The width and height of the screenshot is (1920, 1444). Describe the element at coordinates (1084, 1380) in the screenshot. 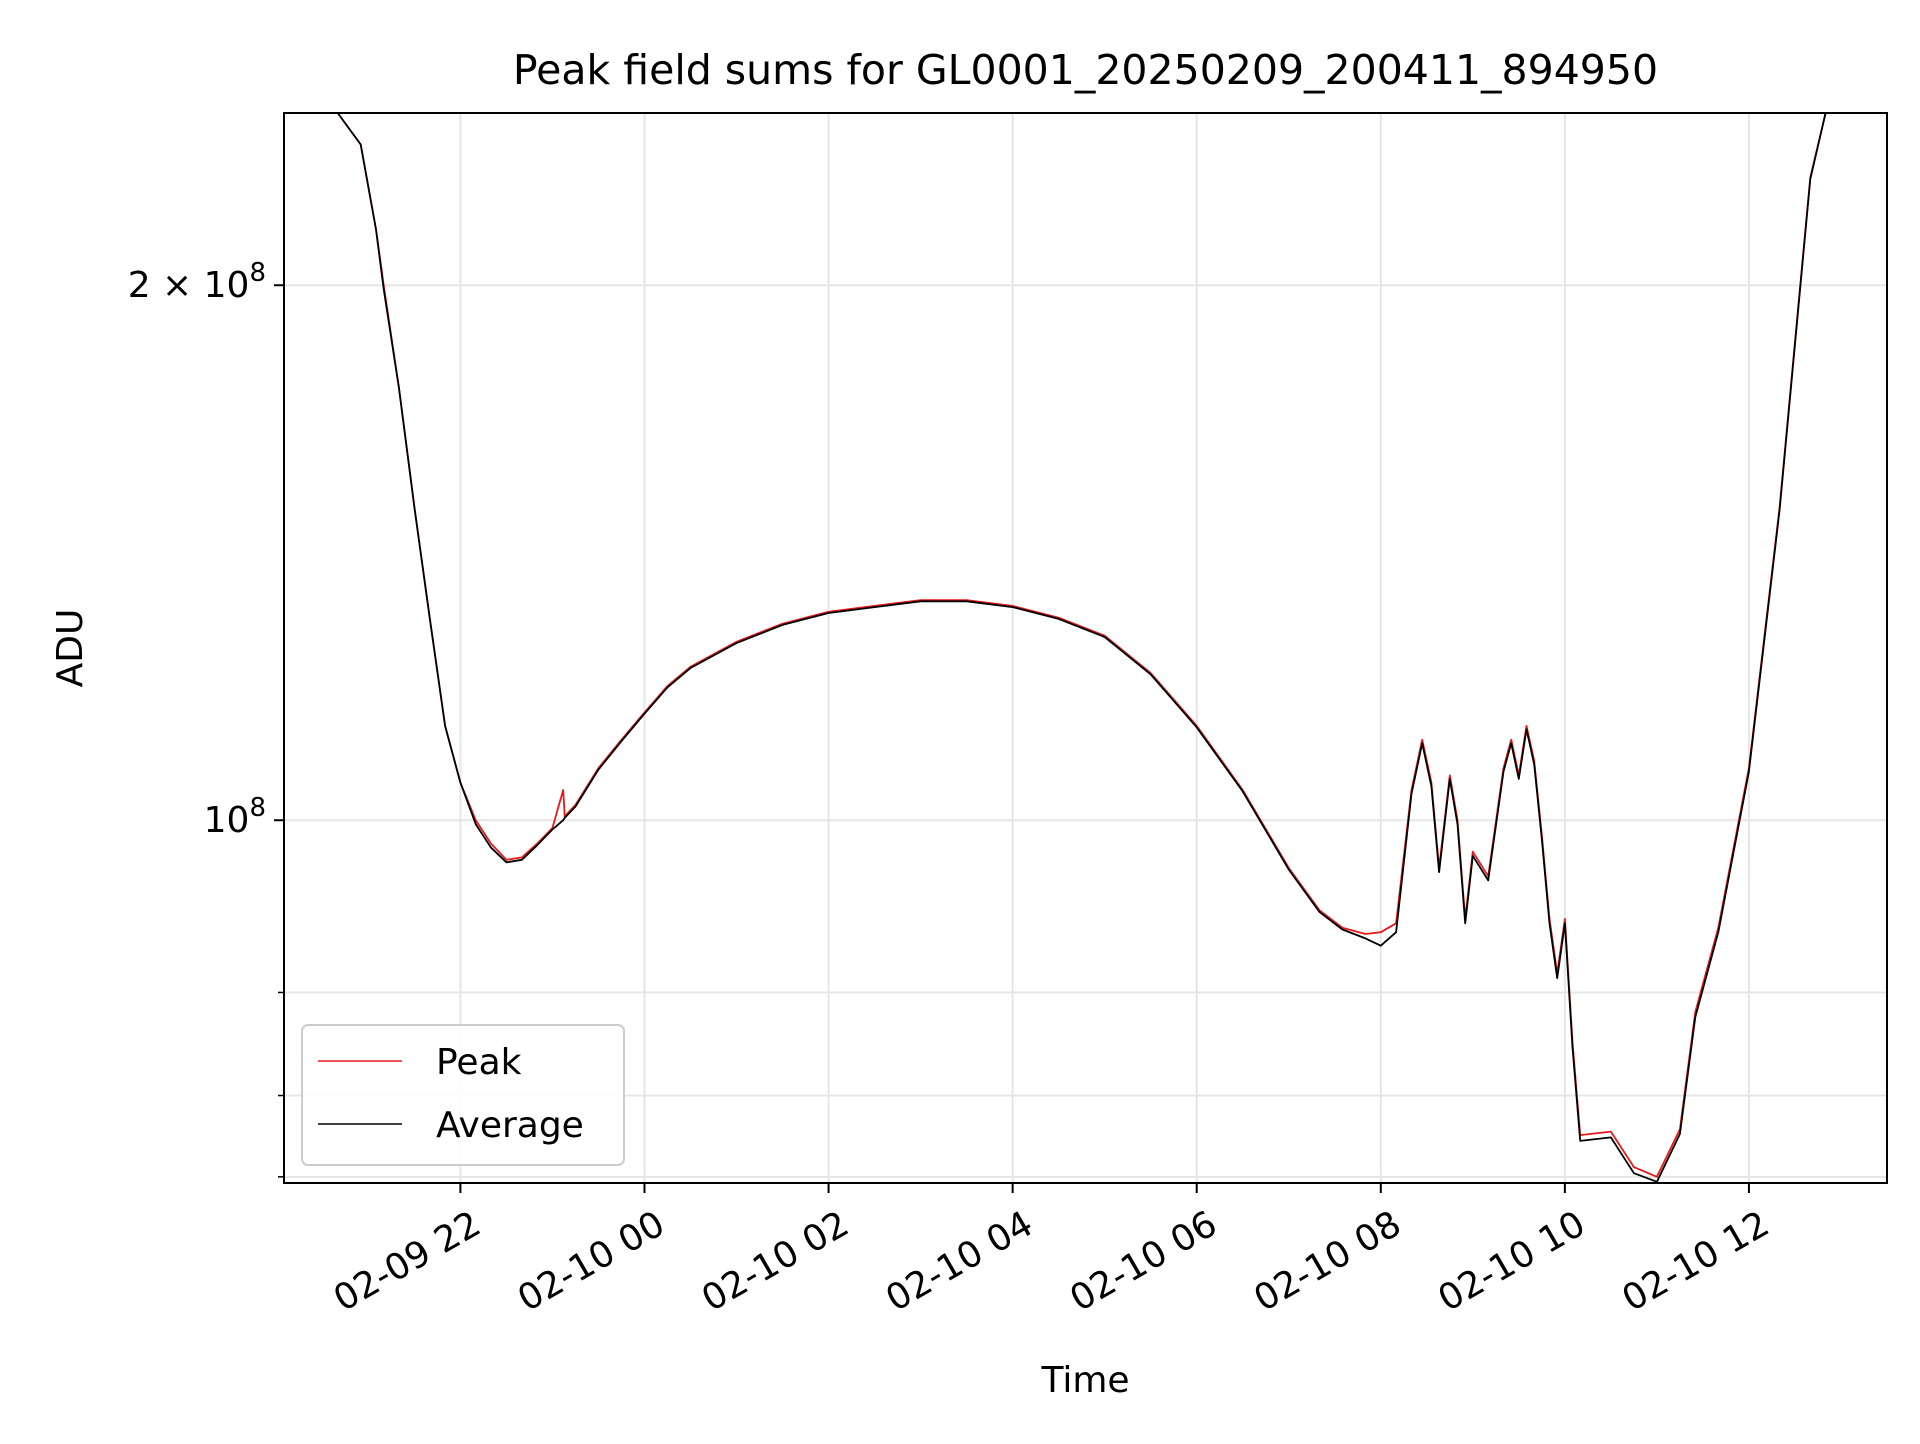

I see `x-axis-label: Time` at that location.